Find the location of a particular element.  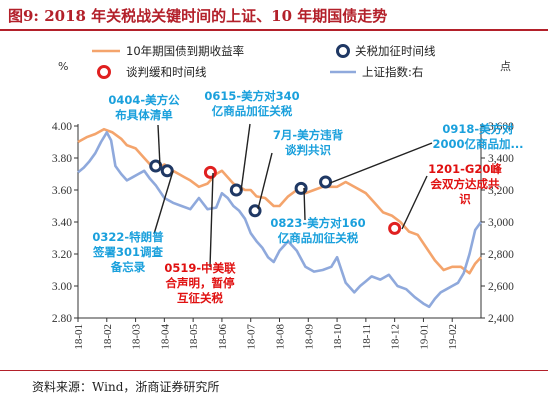

source-note: 资料来源：Wind，浙商证券研究所 is located at coordinates (126, 387).